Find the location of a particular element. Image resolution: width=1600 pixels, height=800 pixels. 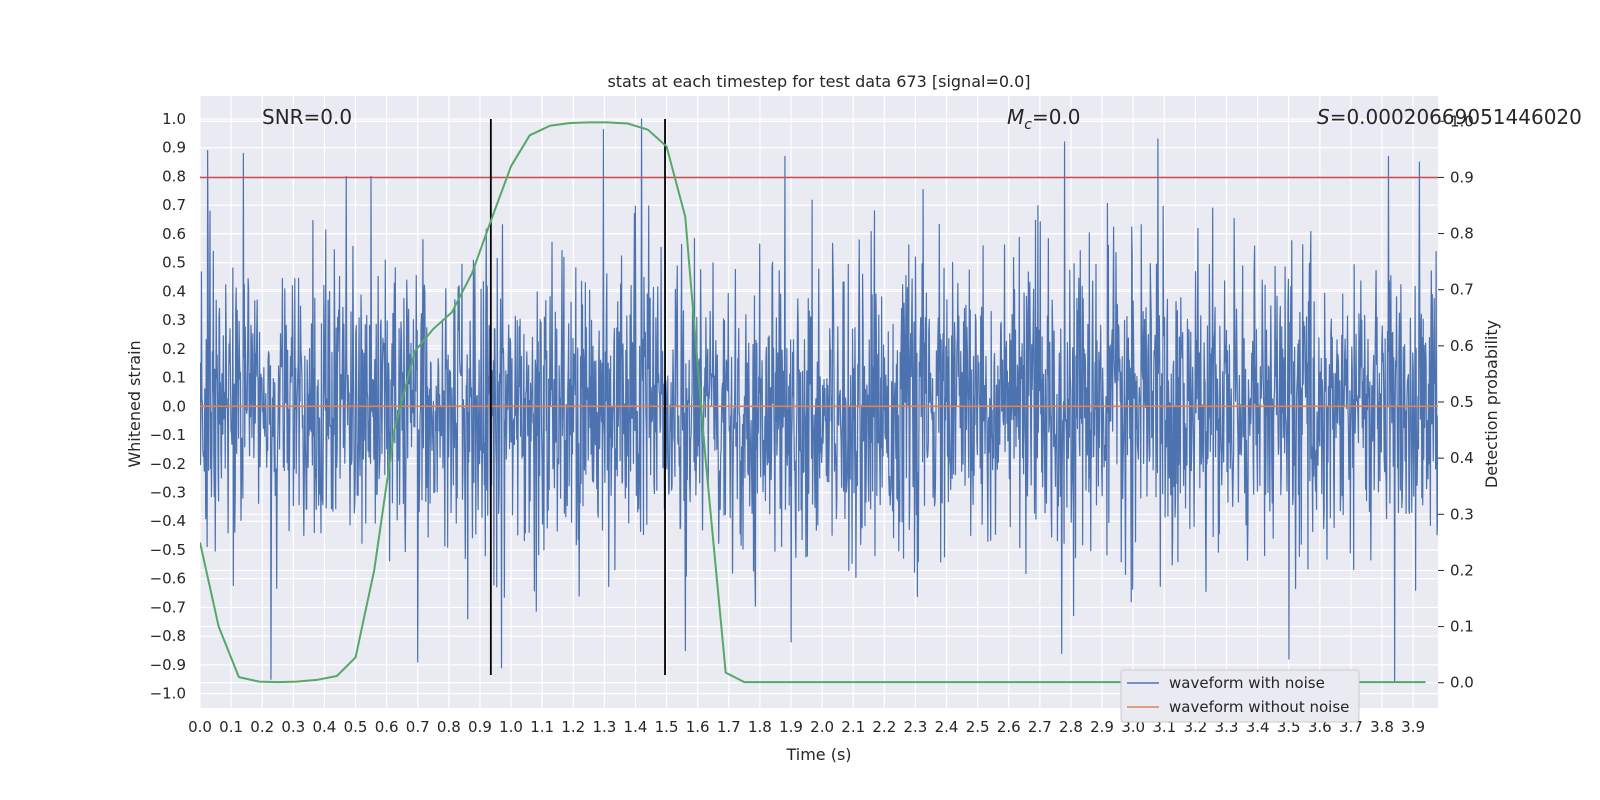

s-annotation-clip-wrapper: S=0.00020669051446020 is located at coordinates (1449, 117).